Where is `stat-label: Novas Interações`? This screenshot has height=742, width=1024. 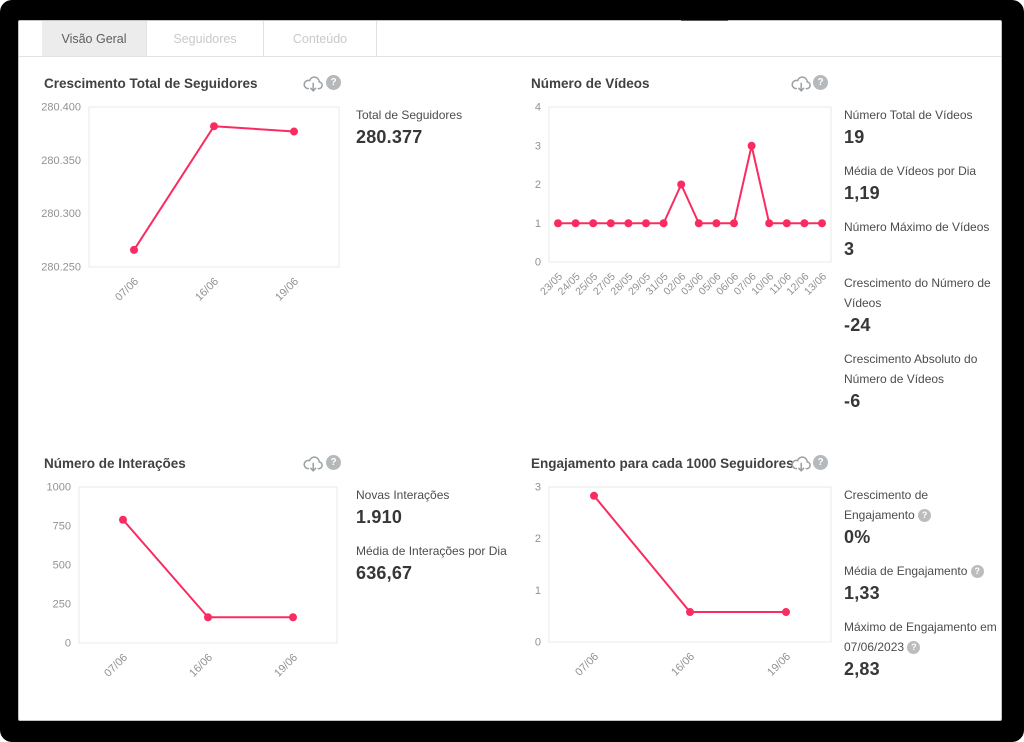 stat-label: Novas Interações is located at coordinates (403, 495).